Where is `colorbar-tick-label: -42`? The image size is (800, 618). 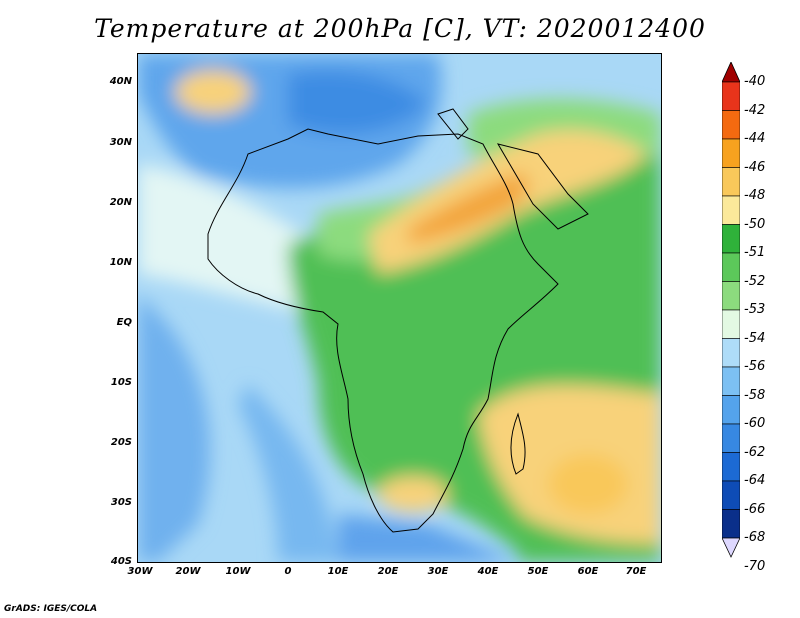
colorbar-tick-label: -42 is located at coordinates (755, 110).